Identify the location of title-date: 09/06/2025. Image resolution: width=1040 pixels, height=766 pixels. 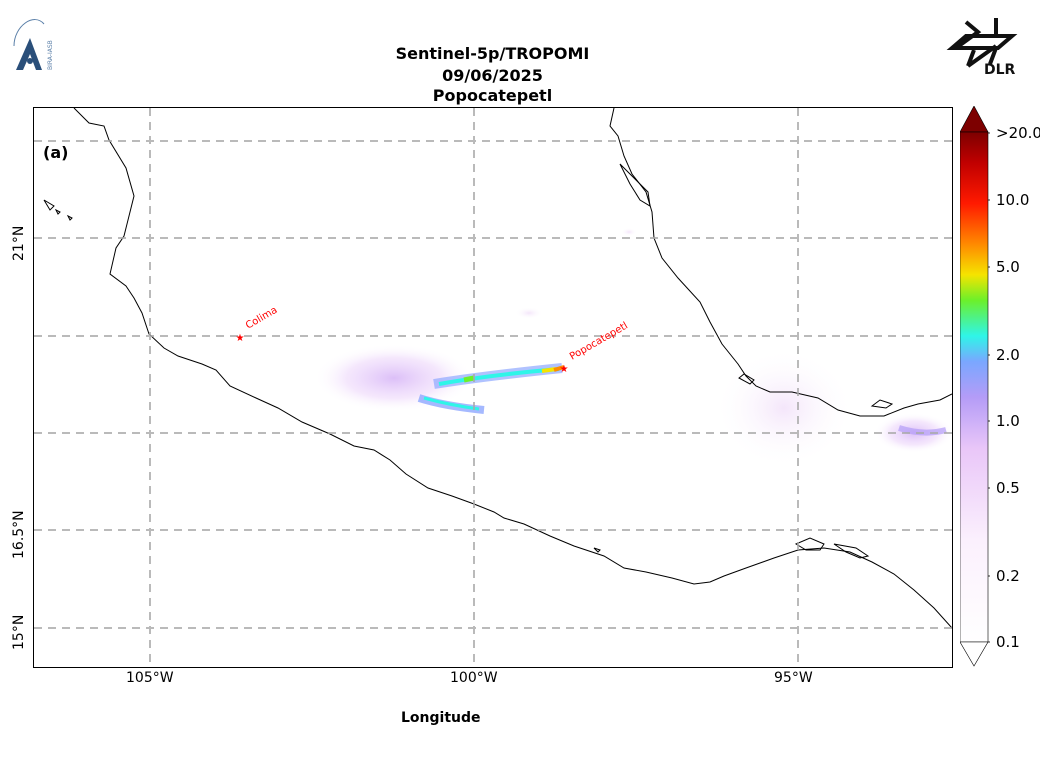
(492, 75).